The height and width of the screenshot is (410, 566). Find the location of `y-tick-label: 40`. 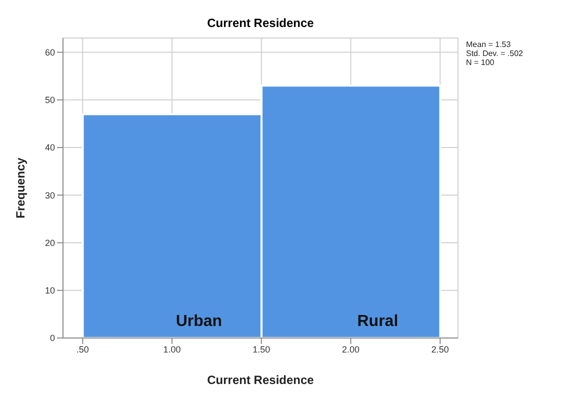

y-tick-label: 40 is located at coordinates (49, 147).